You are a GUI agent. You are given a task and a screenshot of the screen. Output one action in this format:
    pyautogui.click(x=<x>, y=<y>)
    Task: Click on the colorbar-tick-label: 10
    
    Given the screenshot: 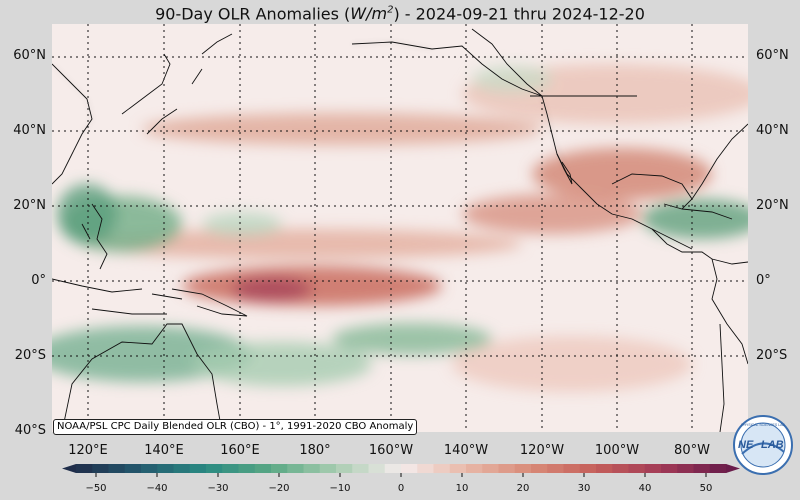 What is the action you would take?
    pyautogui.click(x=462, y=488)
    